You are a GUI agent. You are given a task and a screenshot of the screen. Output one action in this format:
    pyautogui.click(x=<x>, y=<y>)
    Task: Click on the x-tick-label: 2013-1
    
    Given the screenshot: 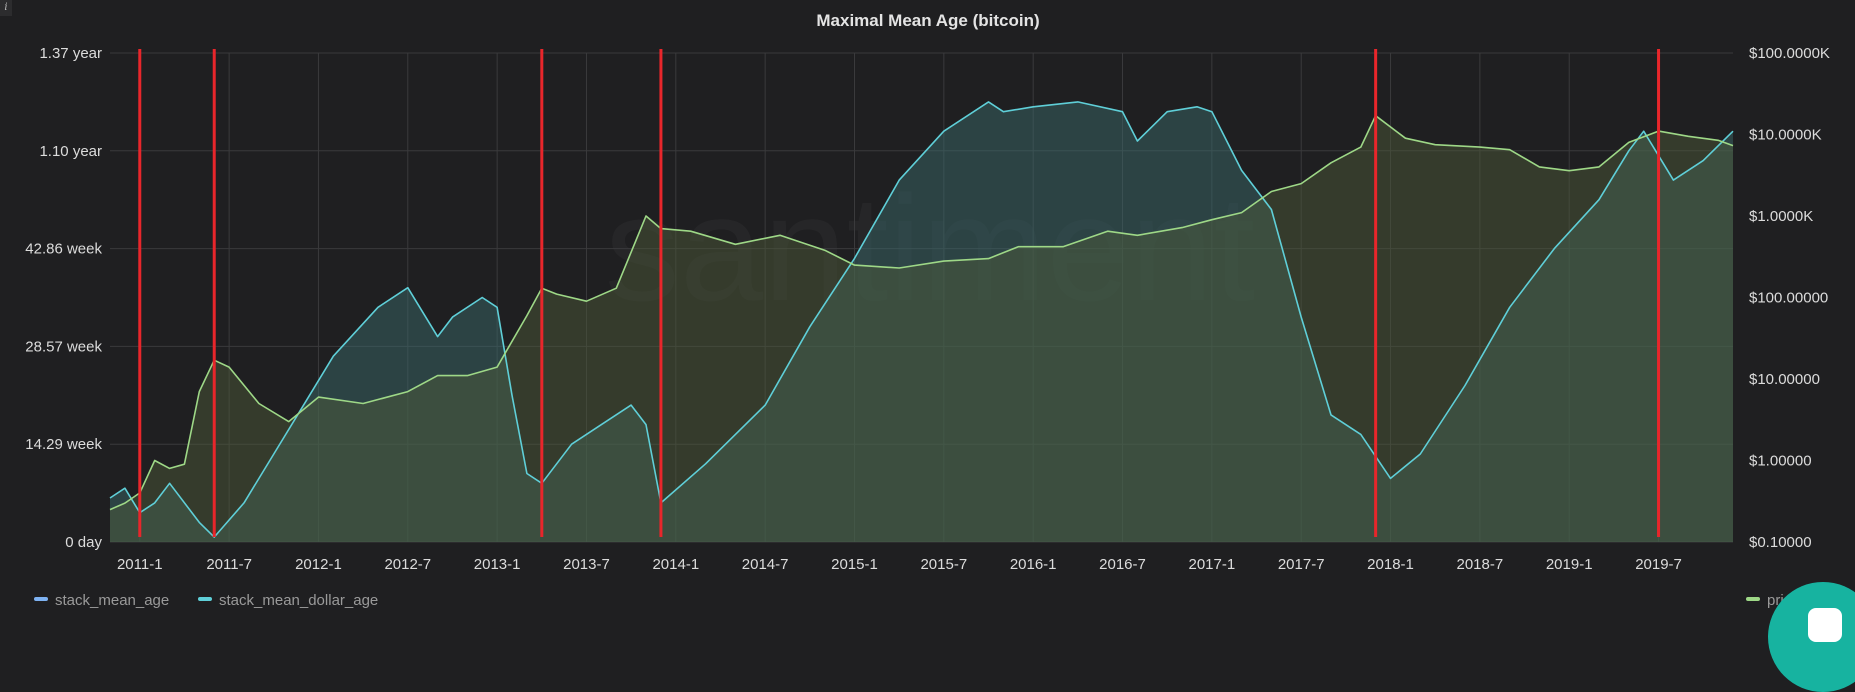 What is the action you would take?
    pyautogui.click(x=497, y=564)
    